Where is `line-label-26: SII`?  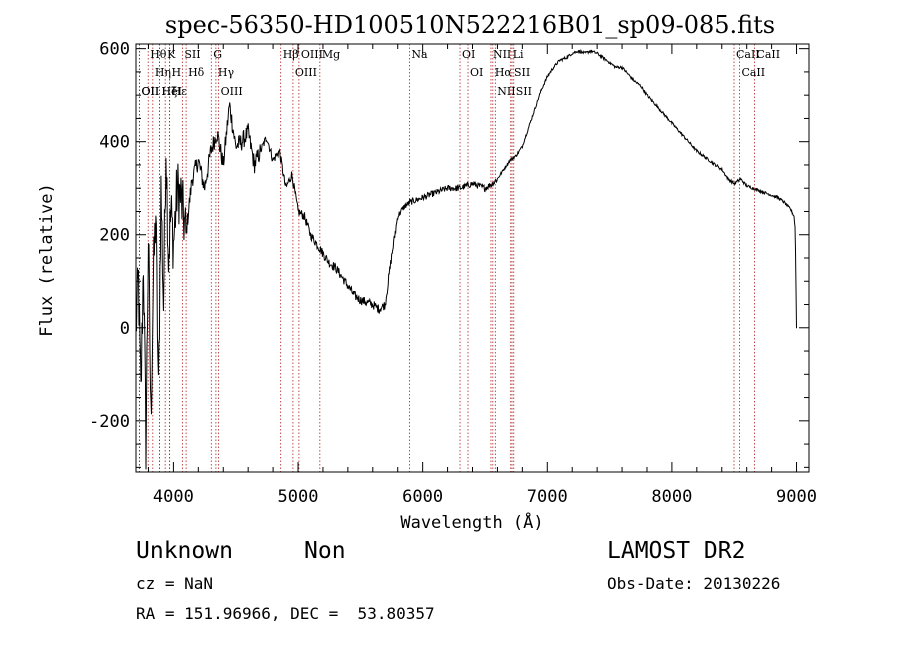
line-label-26: SII is located at coordinates (524, 91).